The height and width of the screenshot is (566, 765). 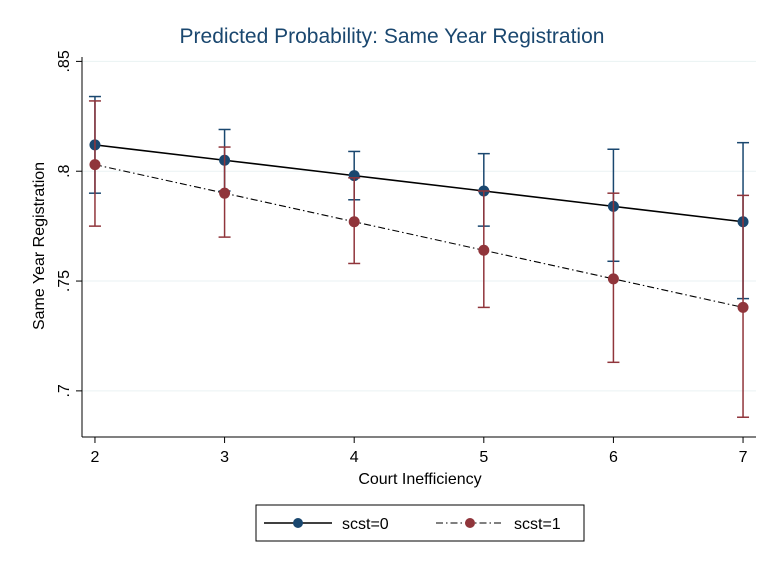 I want to click on legend-label-scst0: scst=0, so click(x=365, y=524).